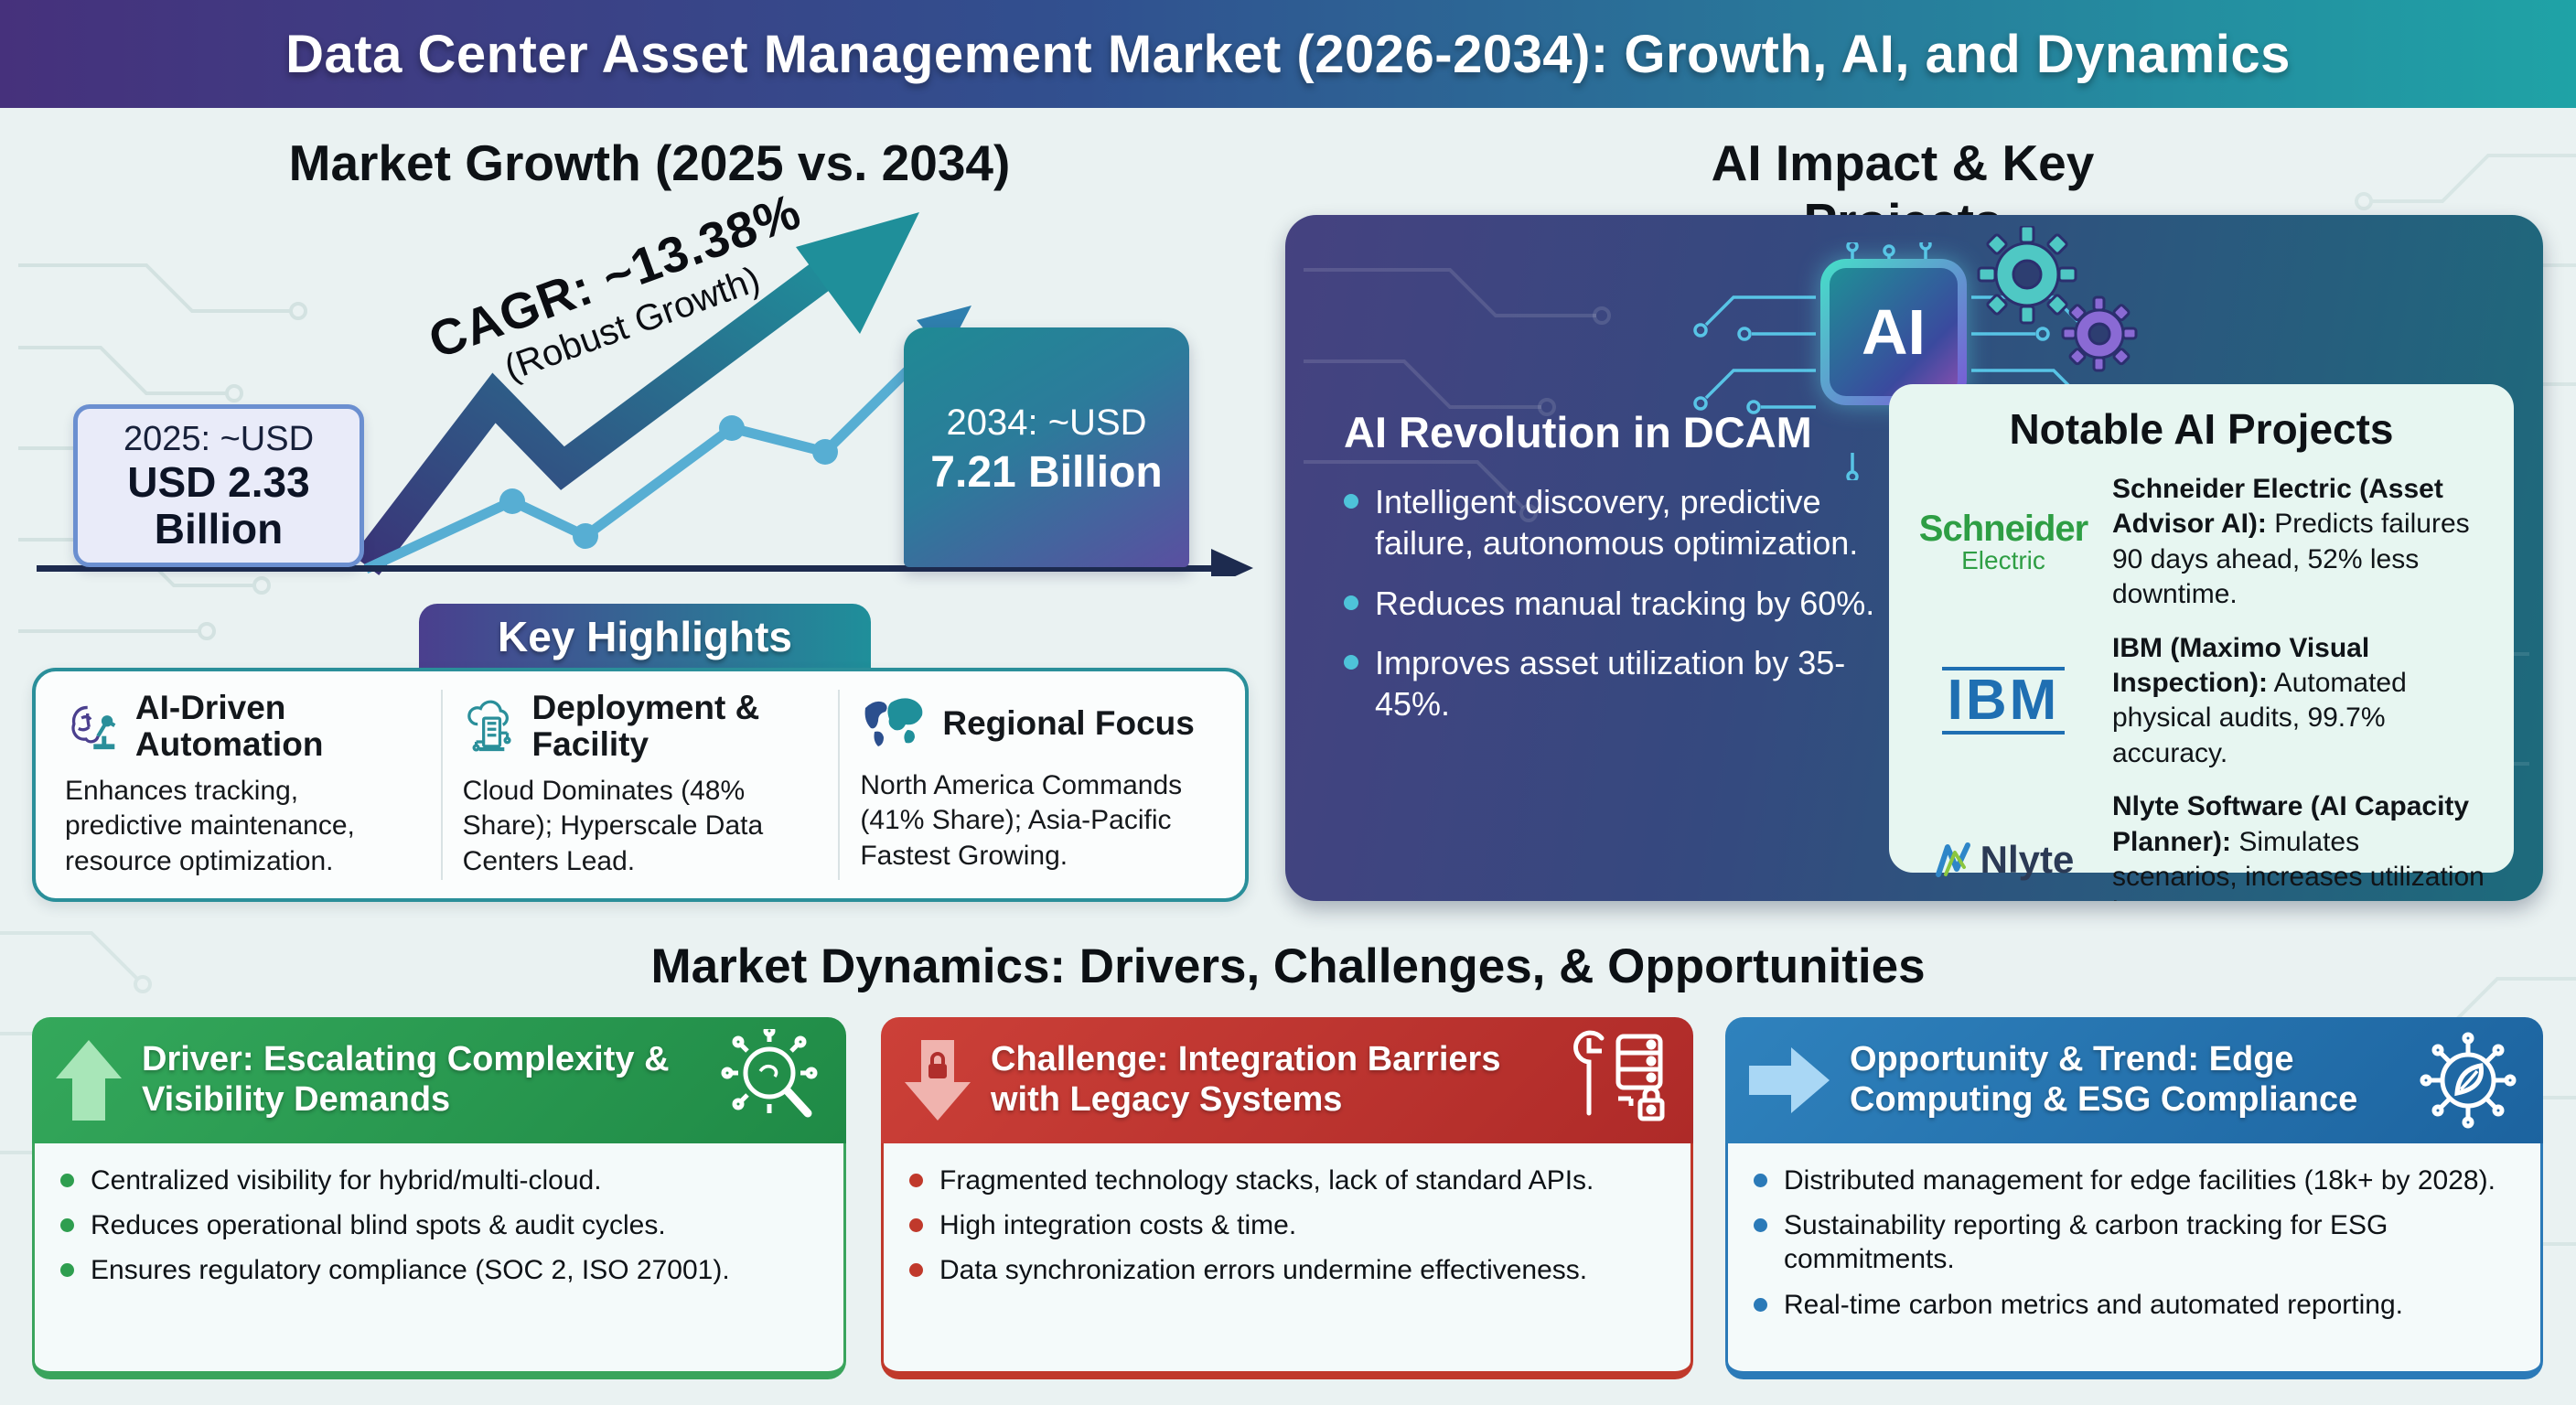 This screenshot has width=2576, height=1405. I want to click on project-name: IBM (Maximo Visual Inspection):, so click(2241, 665).